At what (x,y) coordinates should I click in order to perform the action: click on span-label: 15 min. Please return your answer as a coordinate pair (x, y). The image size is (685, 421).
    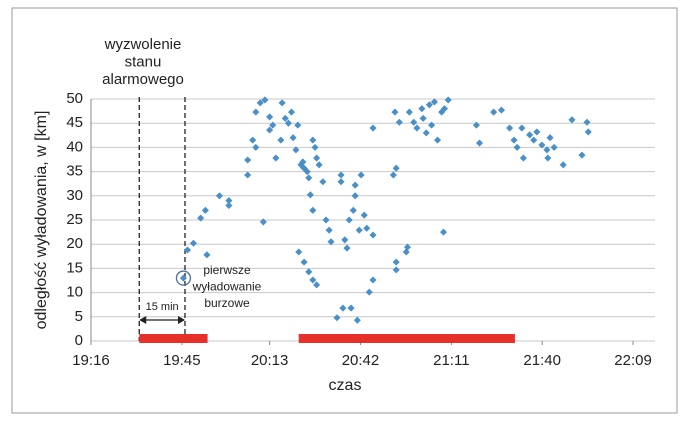
    Looking at the image, I should click on (162, 307).